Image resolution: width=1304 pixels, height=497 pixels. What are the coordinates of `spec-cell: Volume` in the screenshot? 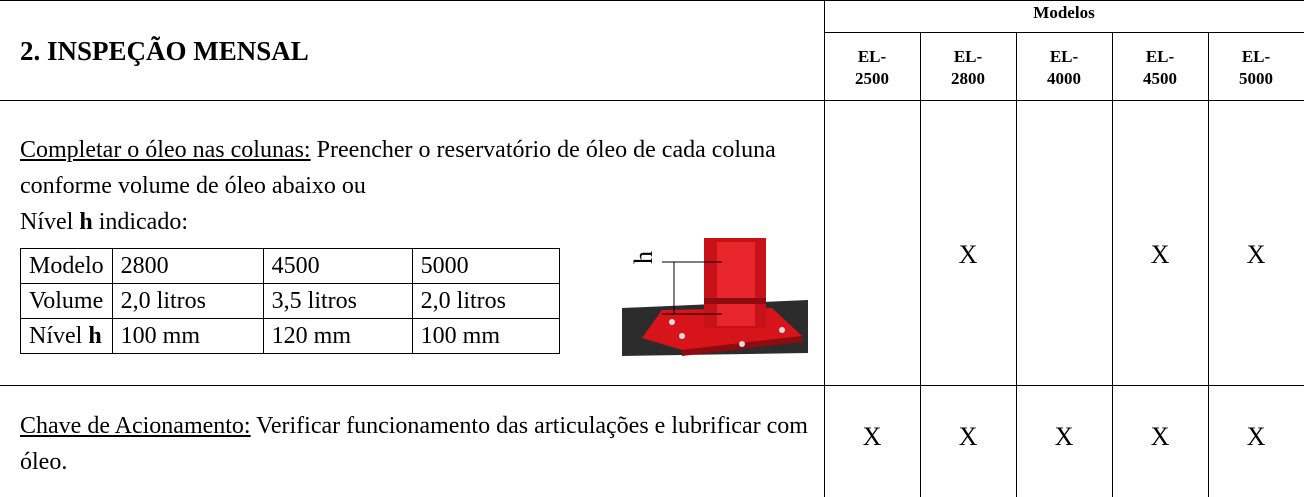 It's located at (66, 301).